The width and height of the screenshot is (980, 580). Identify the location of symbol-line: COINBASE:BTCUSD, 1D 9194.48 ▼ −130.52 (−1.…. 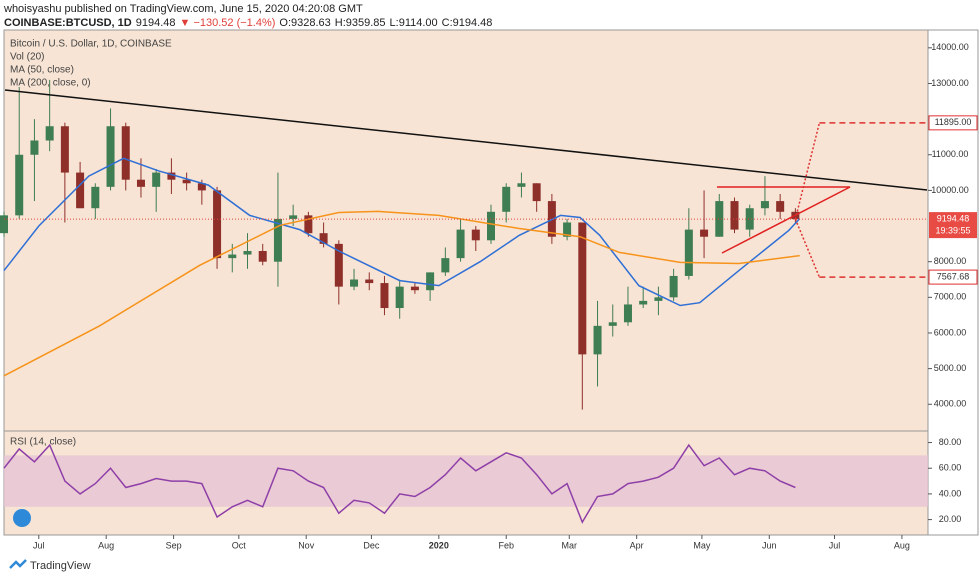
(250, 23).